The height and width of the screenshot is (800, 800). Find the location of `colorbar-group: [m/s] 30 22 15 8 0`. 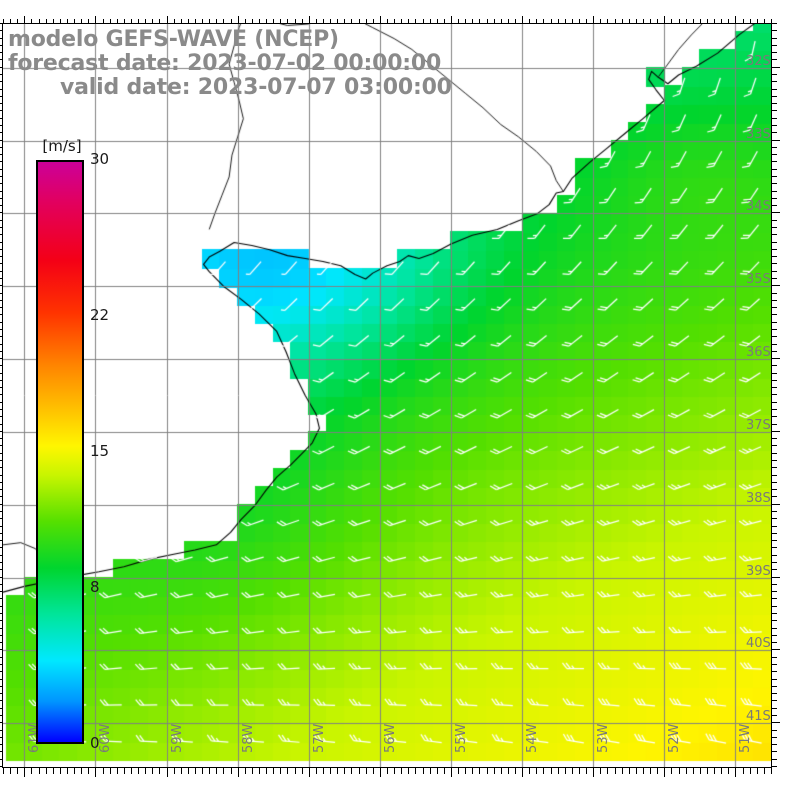

colorbar-group: [m/s] 30 22 15 8 0 is located at coordinates (80, 458).